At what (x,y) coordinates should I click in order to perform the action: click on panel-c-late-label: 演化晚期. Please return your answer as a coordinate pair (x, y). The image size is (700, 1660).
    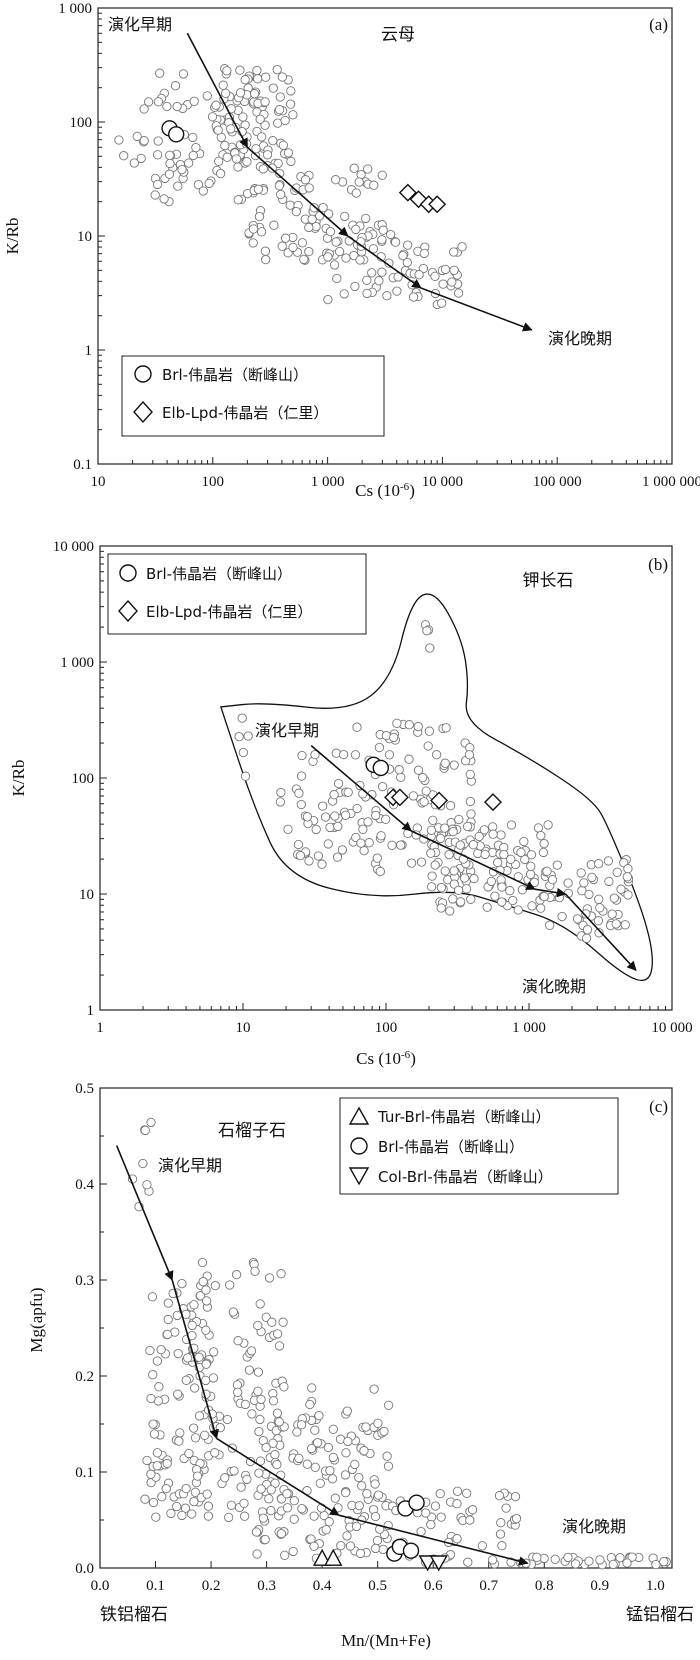
    Looking at the image, I should click on (594, 1526).